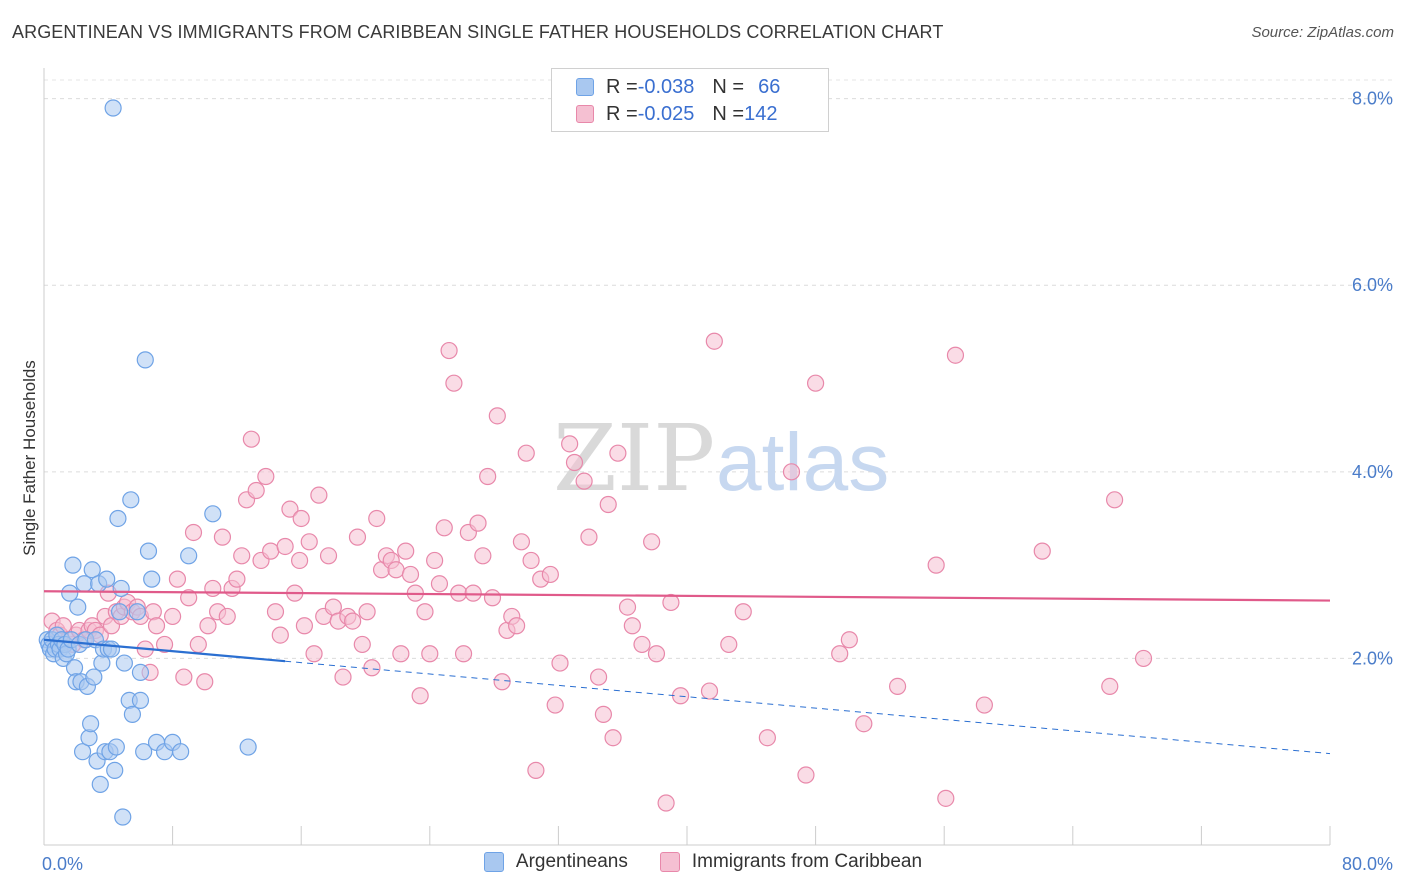  What do you see at coordinates (1372, 285) in the screenshot?
I see `y-tick-label: 6.0%` at bounding box center [1372, 285].